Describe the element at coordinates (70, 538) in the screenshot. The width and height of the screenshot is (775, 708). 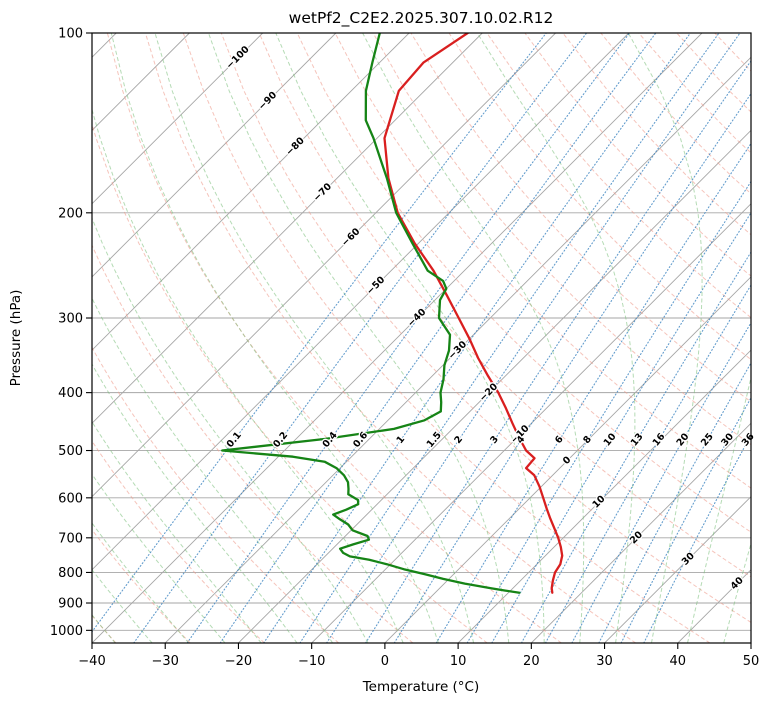
I see `y-tick-label: 700` at that location.